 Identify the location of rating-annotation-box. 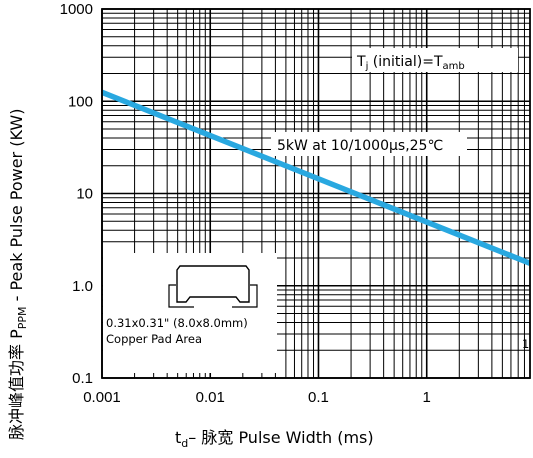
(369, 144).